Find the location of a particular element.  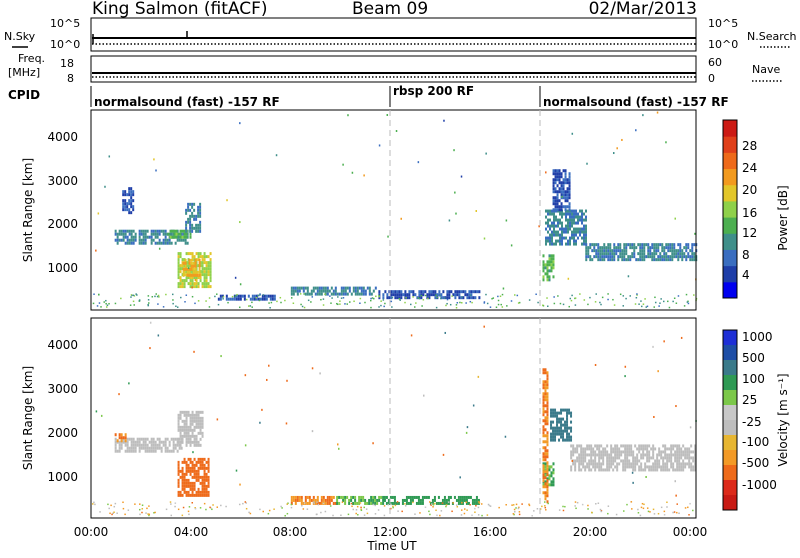

xtick-2000: 20:00 is located at coordinates (590, 532).